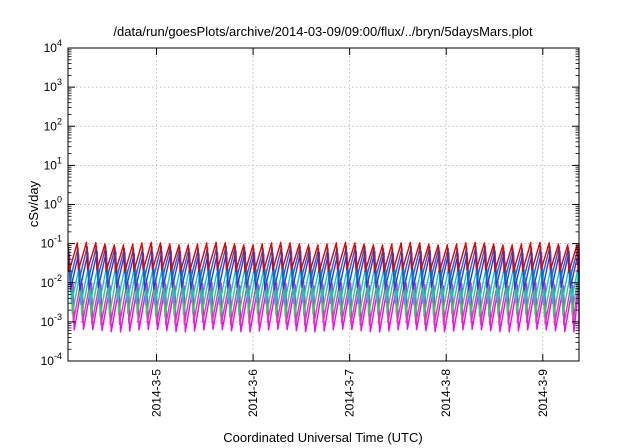  I want to click on x-tick-labels: 2014-3-5 2014-3-6 2014-3-7 2014-3-8 2014-3-9, so click(350, 393).